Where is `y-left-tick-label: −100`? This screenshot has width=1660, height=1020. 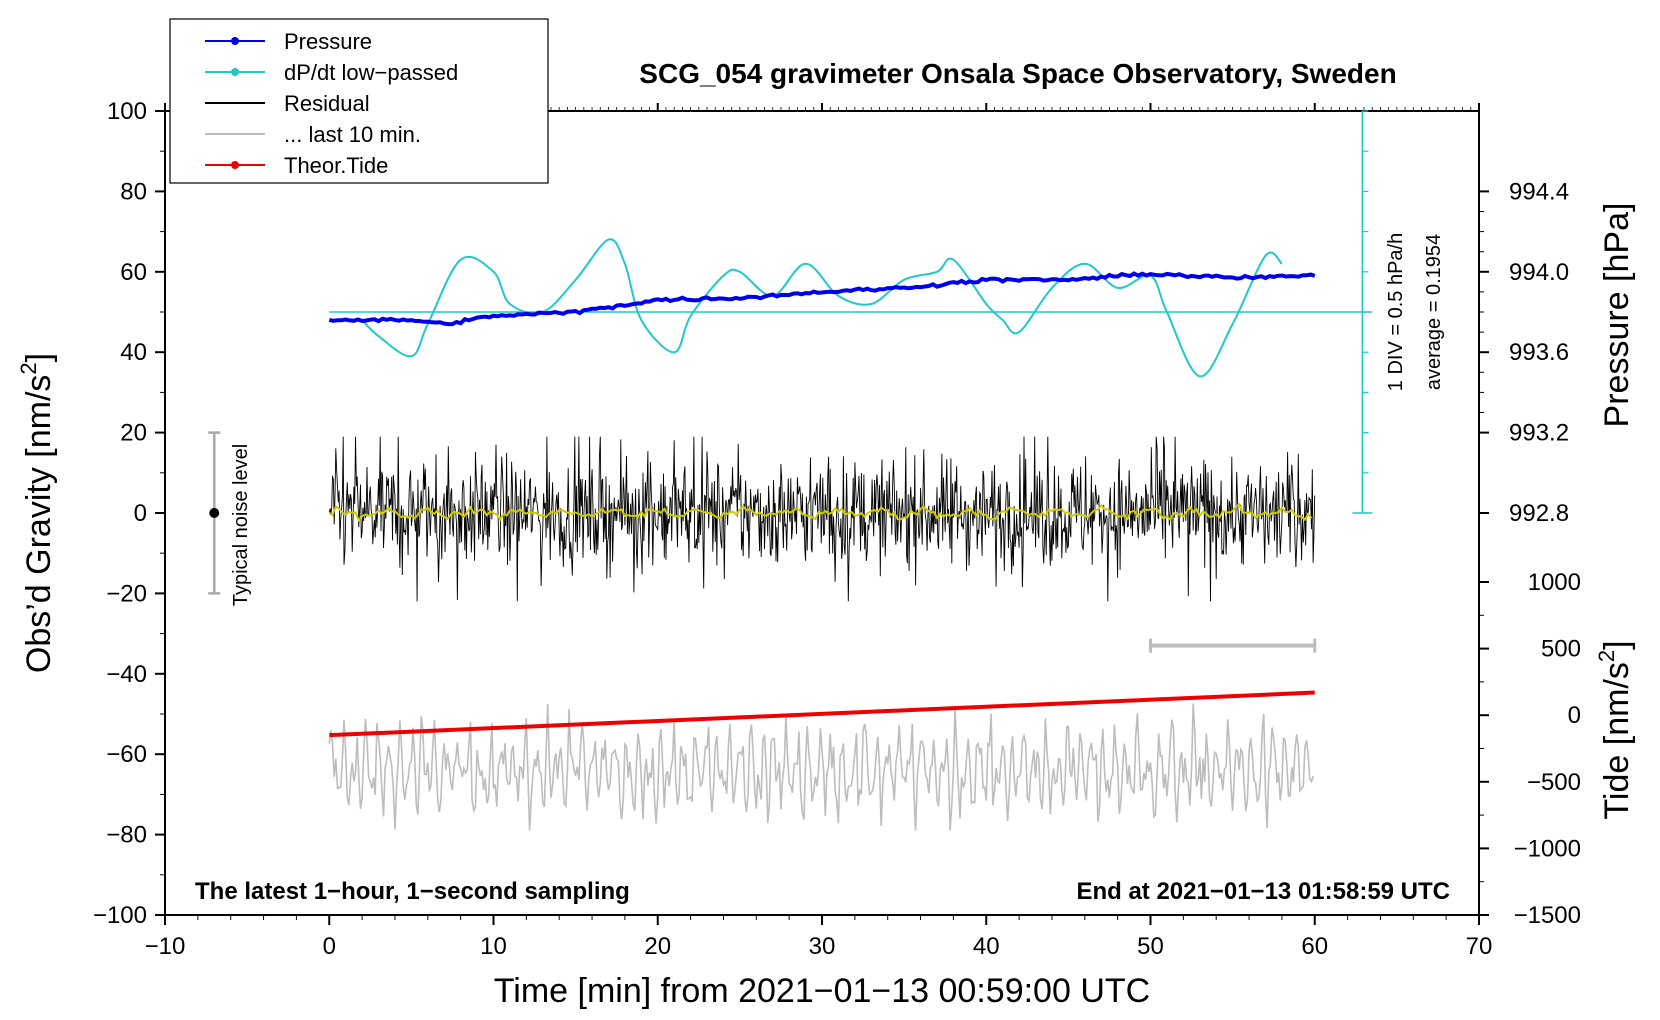
y-left-tick-label: −100 is located at coordinates (120, 915).